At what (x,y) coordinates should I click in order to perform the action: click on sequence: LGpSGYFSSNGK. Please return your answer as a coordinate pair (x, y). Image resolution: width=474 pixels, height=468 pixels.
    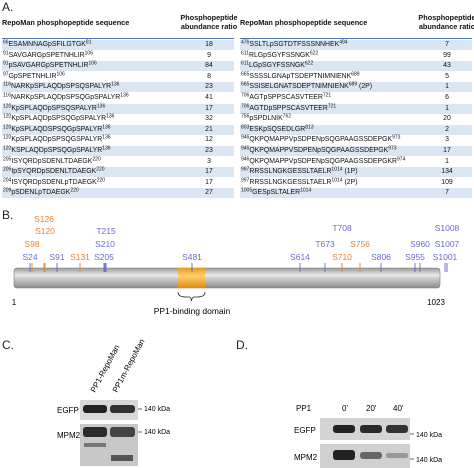
    Looking at the image, I should click on (276, 66).